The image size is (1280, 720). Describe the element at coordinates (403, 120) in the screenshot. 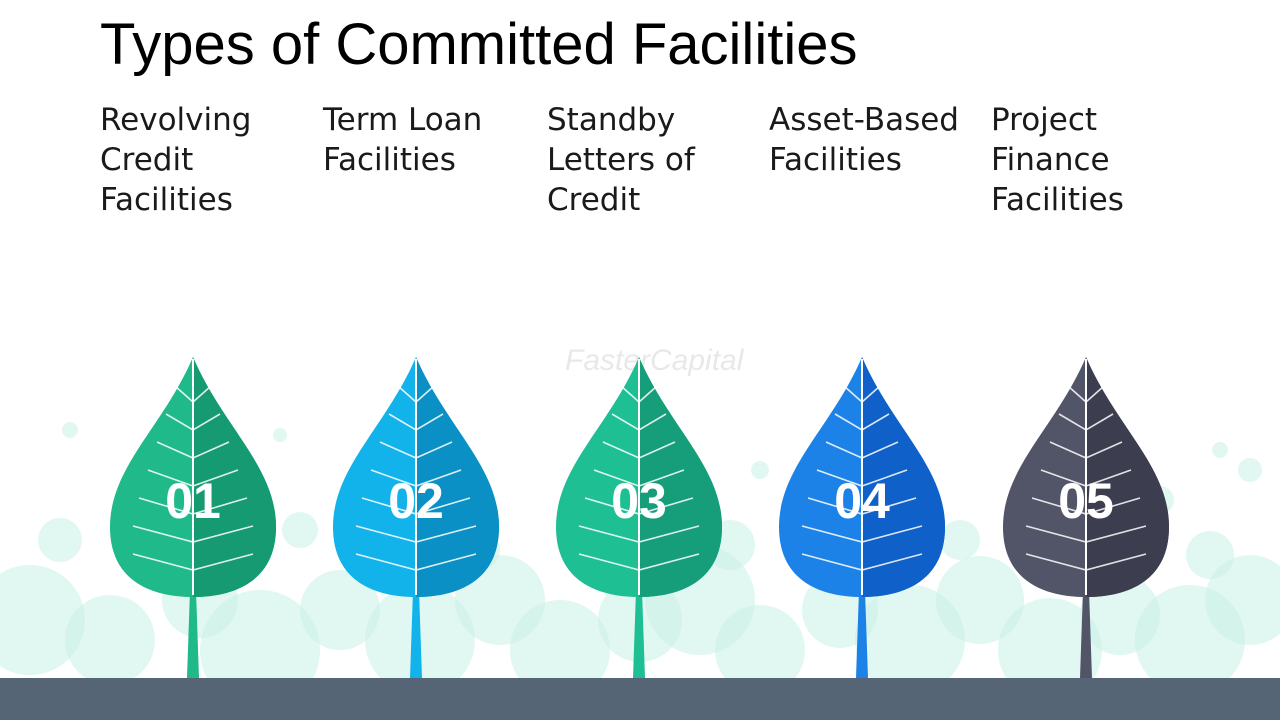

I see `facility-label-line: Term Loan` at that location.